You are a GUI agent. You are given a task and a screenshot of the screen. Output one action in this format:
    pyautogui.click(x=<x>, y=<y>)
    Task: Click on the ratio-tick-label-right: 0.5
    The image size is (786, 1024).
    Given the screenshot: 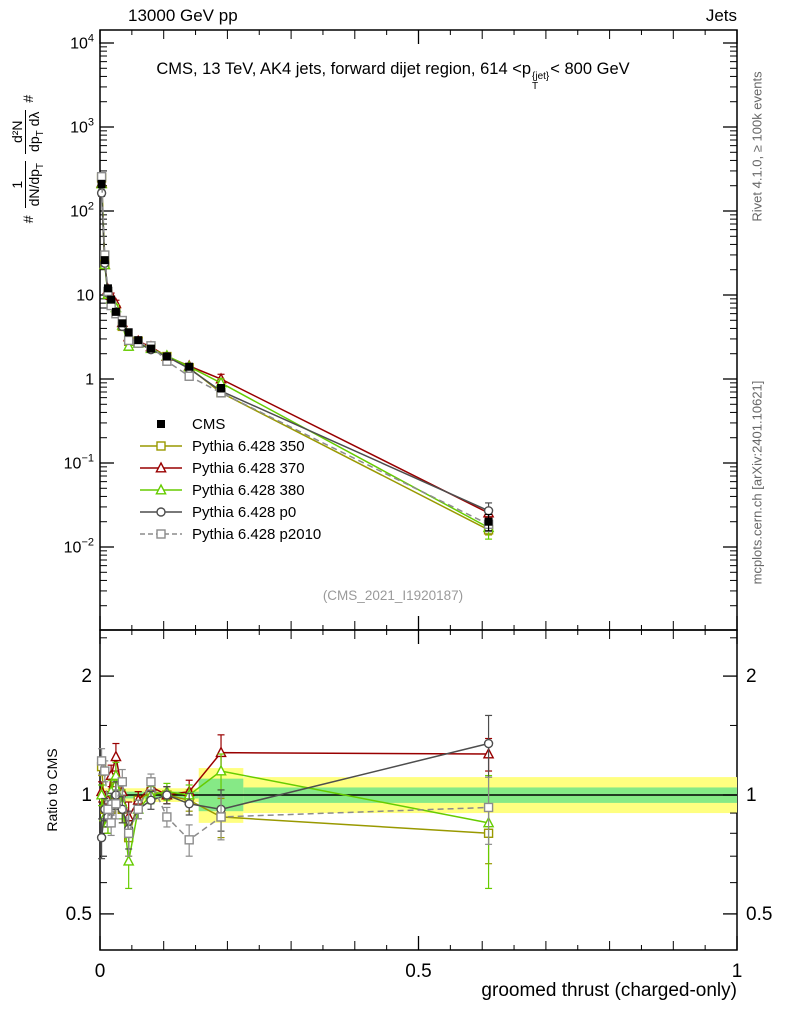 What is the action you would take?
    pyautogui.click(x=759, y=914)
    